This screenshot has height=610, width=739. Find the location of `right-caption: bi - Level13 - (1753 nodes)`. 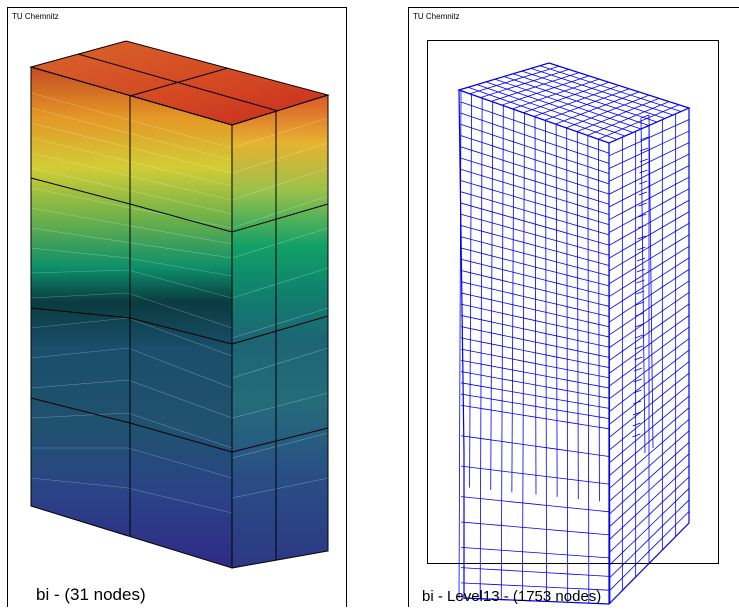

right-caption: bi - Level13 - (1753 nodes) is located at coordinates (512, 596).